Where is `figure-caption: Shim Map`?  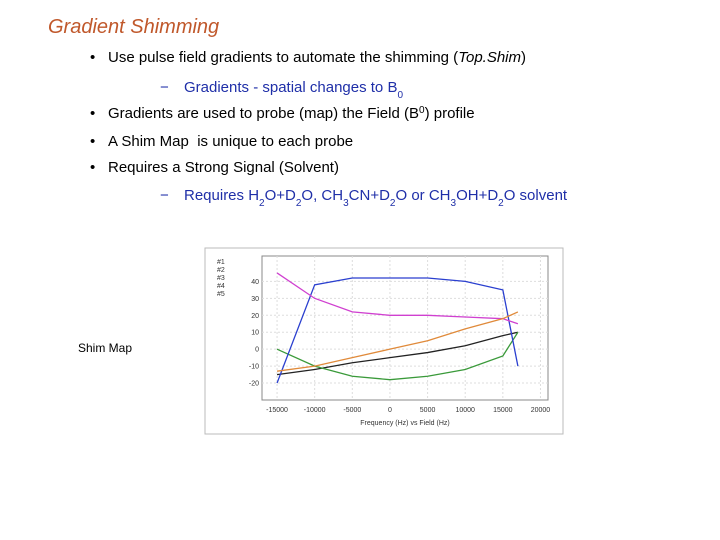 figure-caption: Shim Map is located at coordinates (105, 348).